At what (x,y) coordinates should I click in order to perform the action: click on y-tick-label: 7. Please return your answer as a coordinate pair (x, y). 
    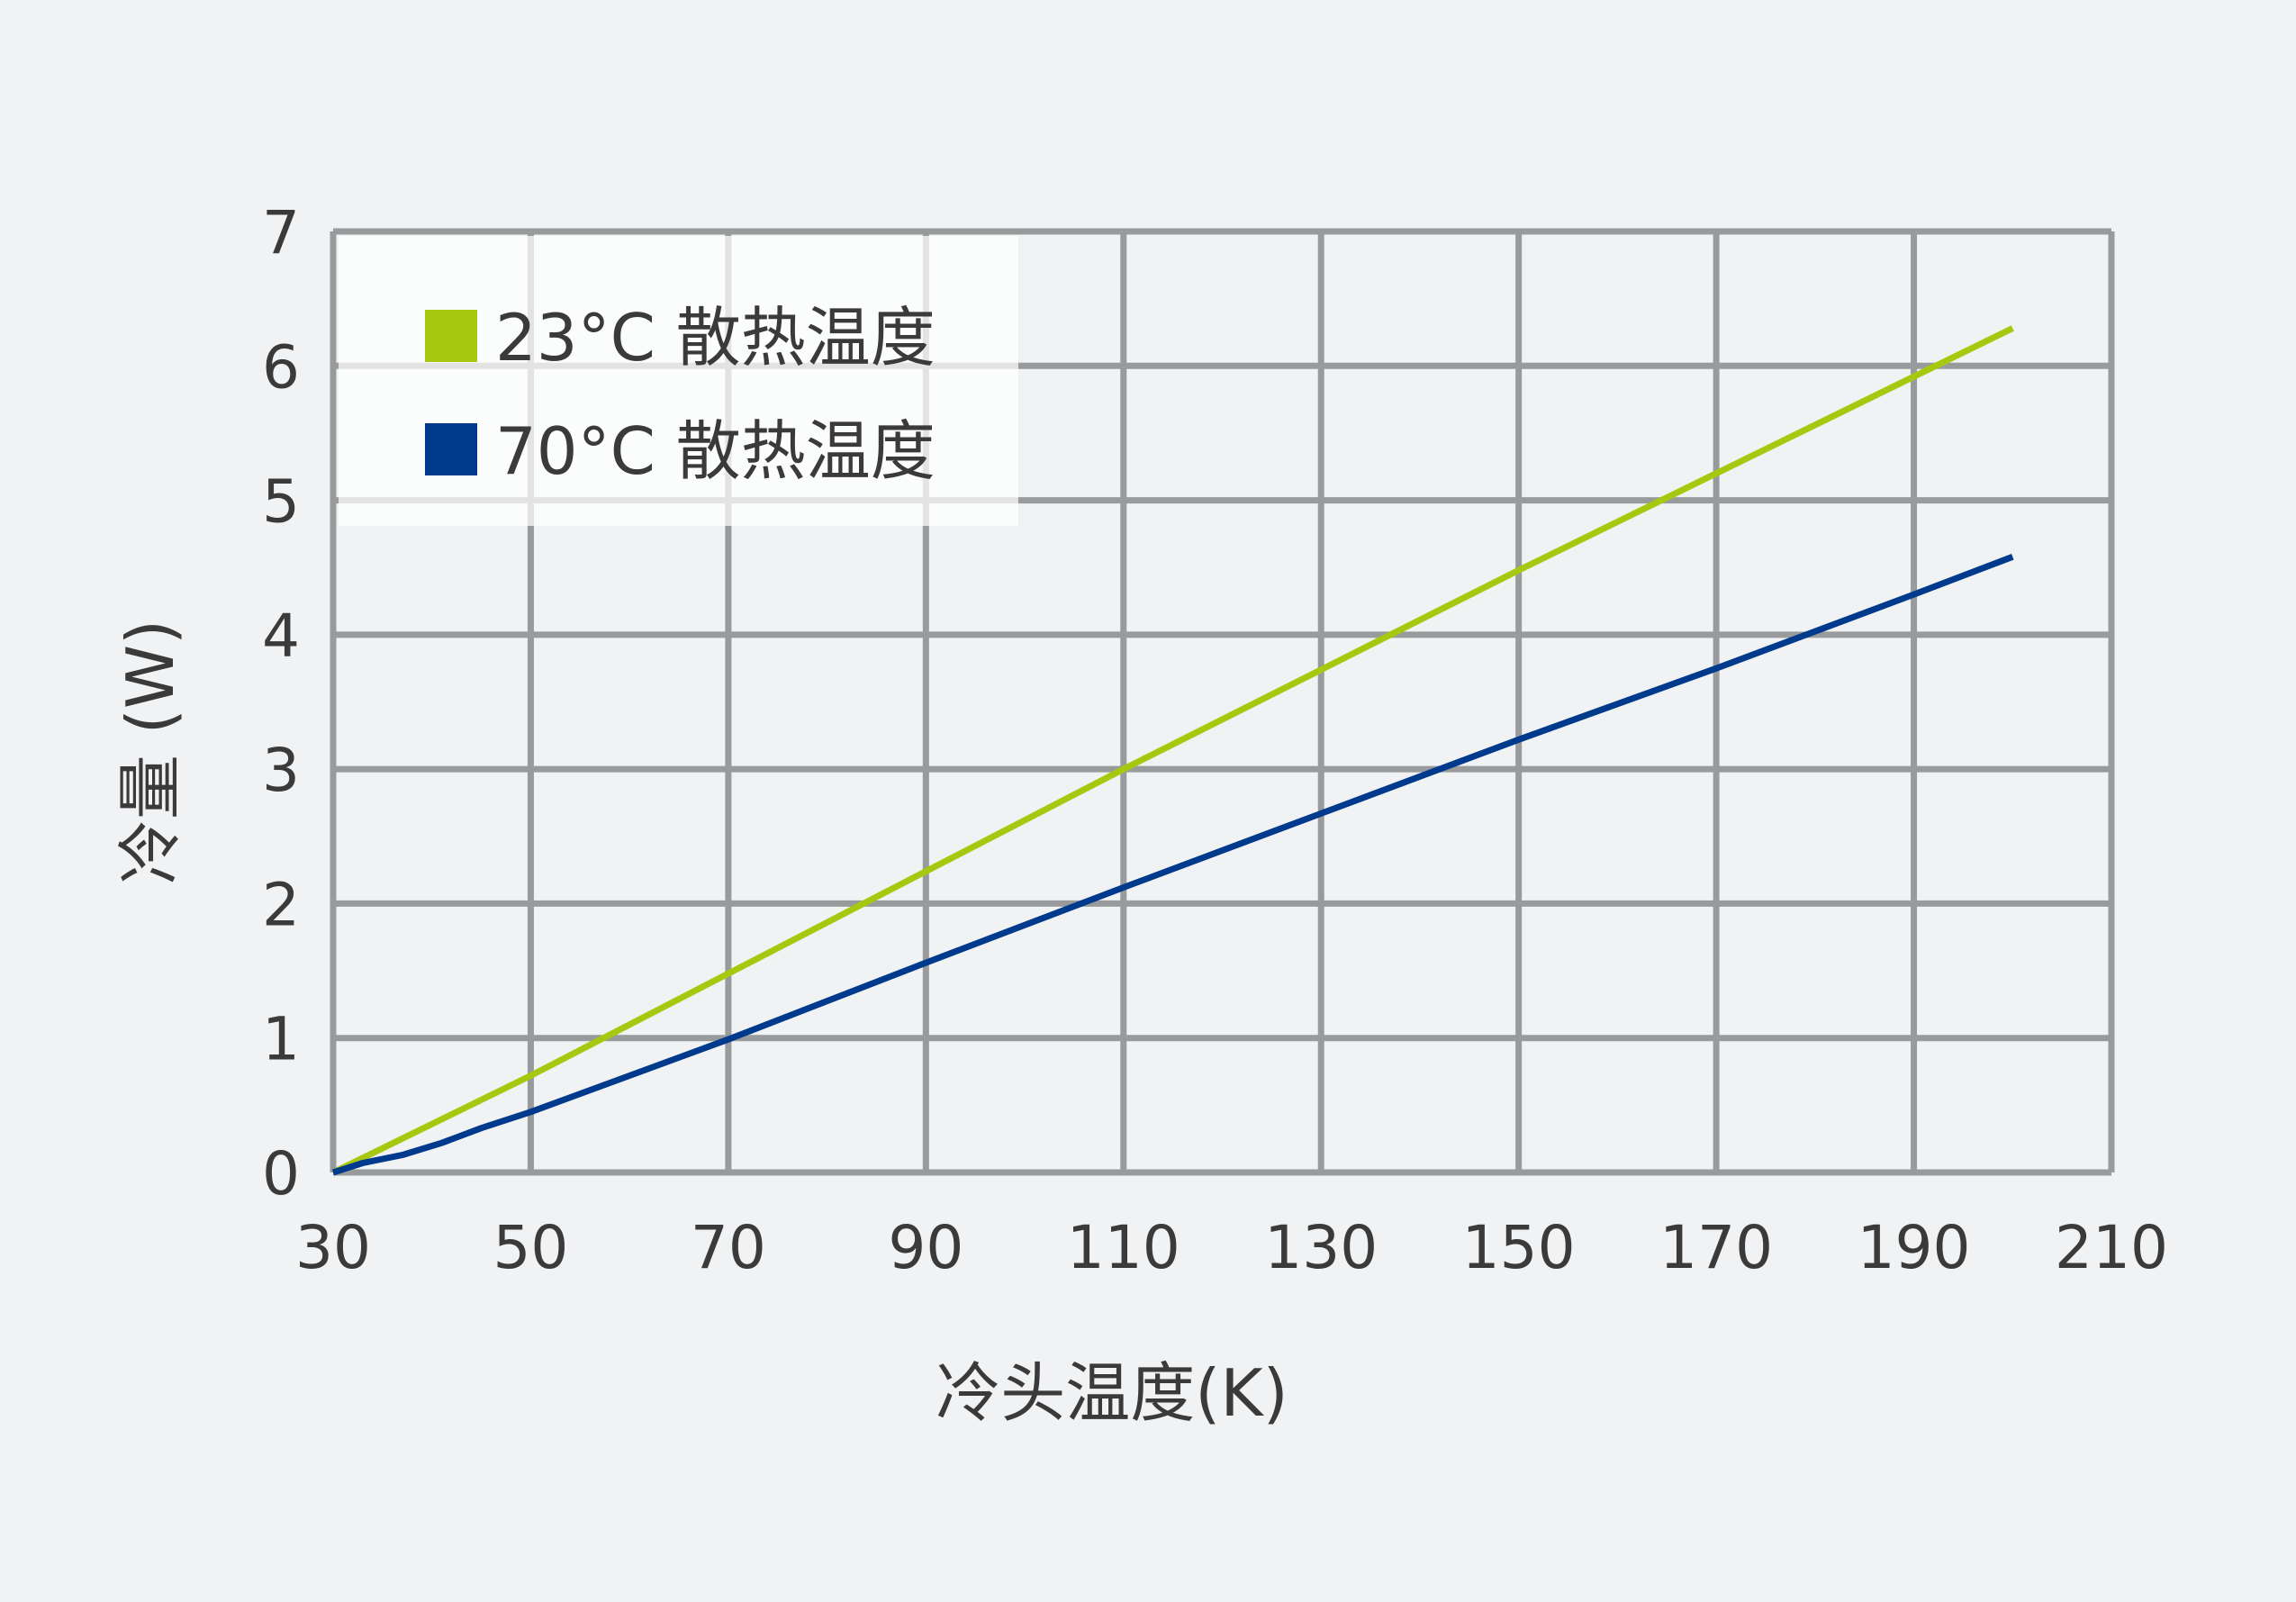
    Looking at the image, I should click on (281, 232).